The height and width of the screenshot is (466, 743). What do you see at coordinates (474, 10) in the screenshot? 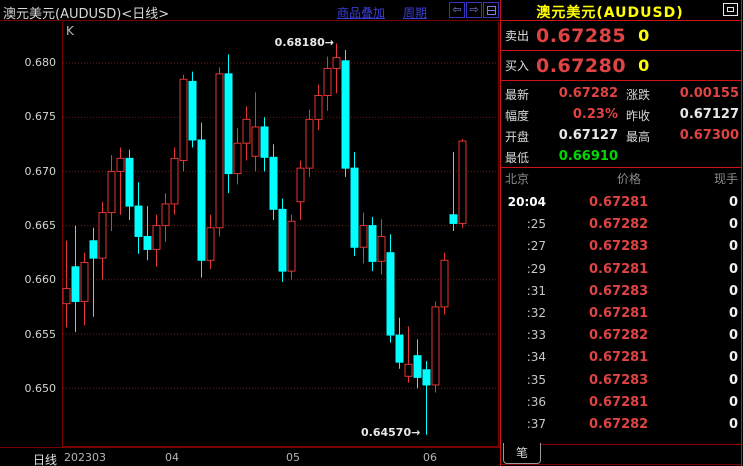
I see `forward-button: ⇨` at bounding box center [474, 10].